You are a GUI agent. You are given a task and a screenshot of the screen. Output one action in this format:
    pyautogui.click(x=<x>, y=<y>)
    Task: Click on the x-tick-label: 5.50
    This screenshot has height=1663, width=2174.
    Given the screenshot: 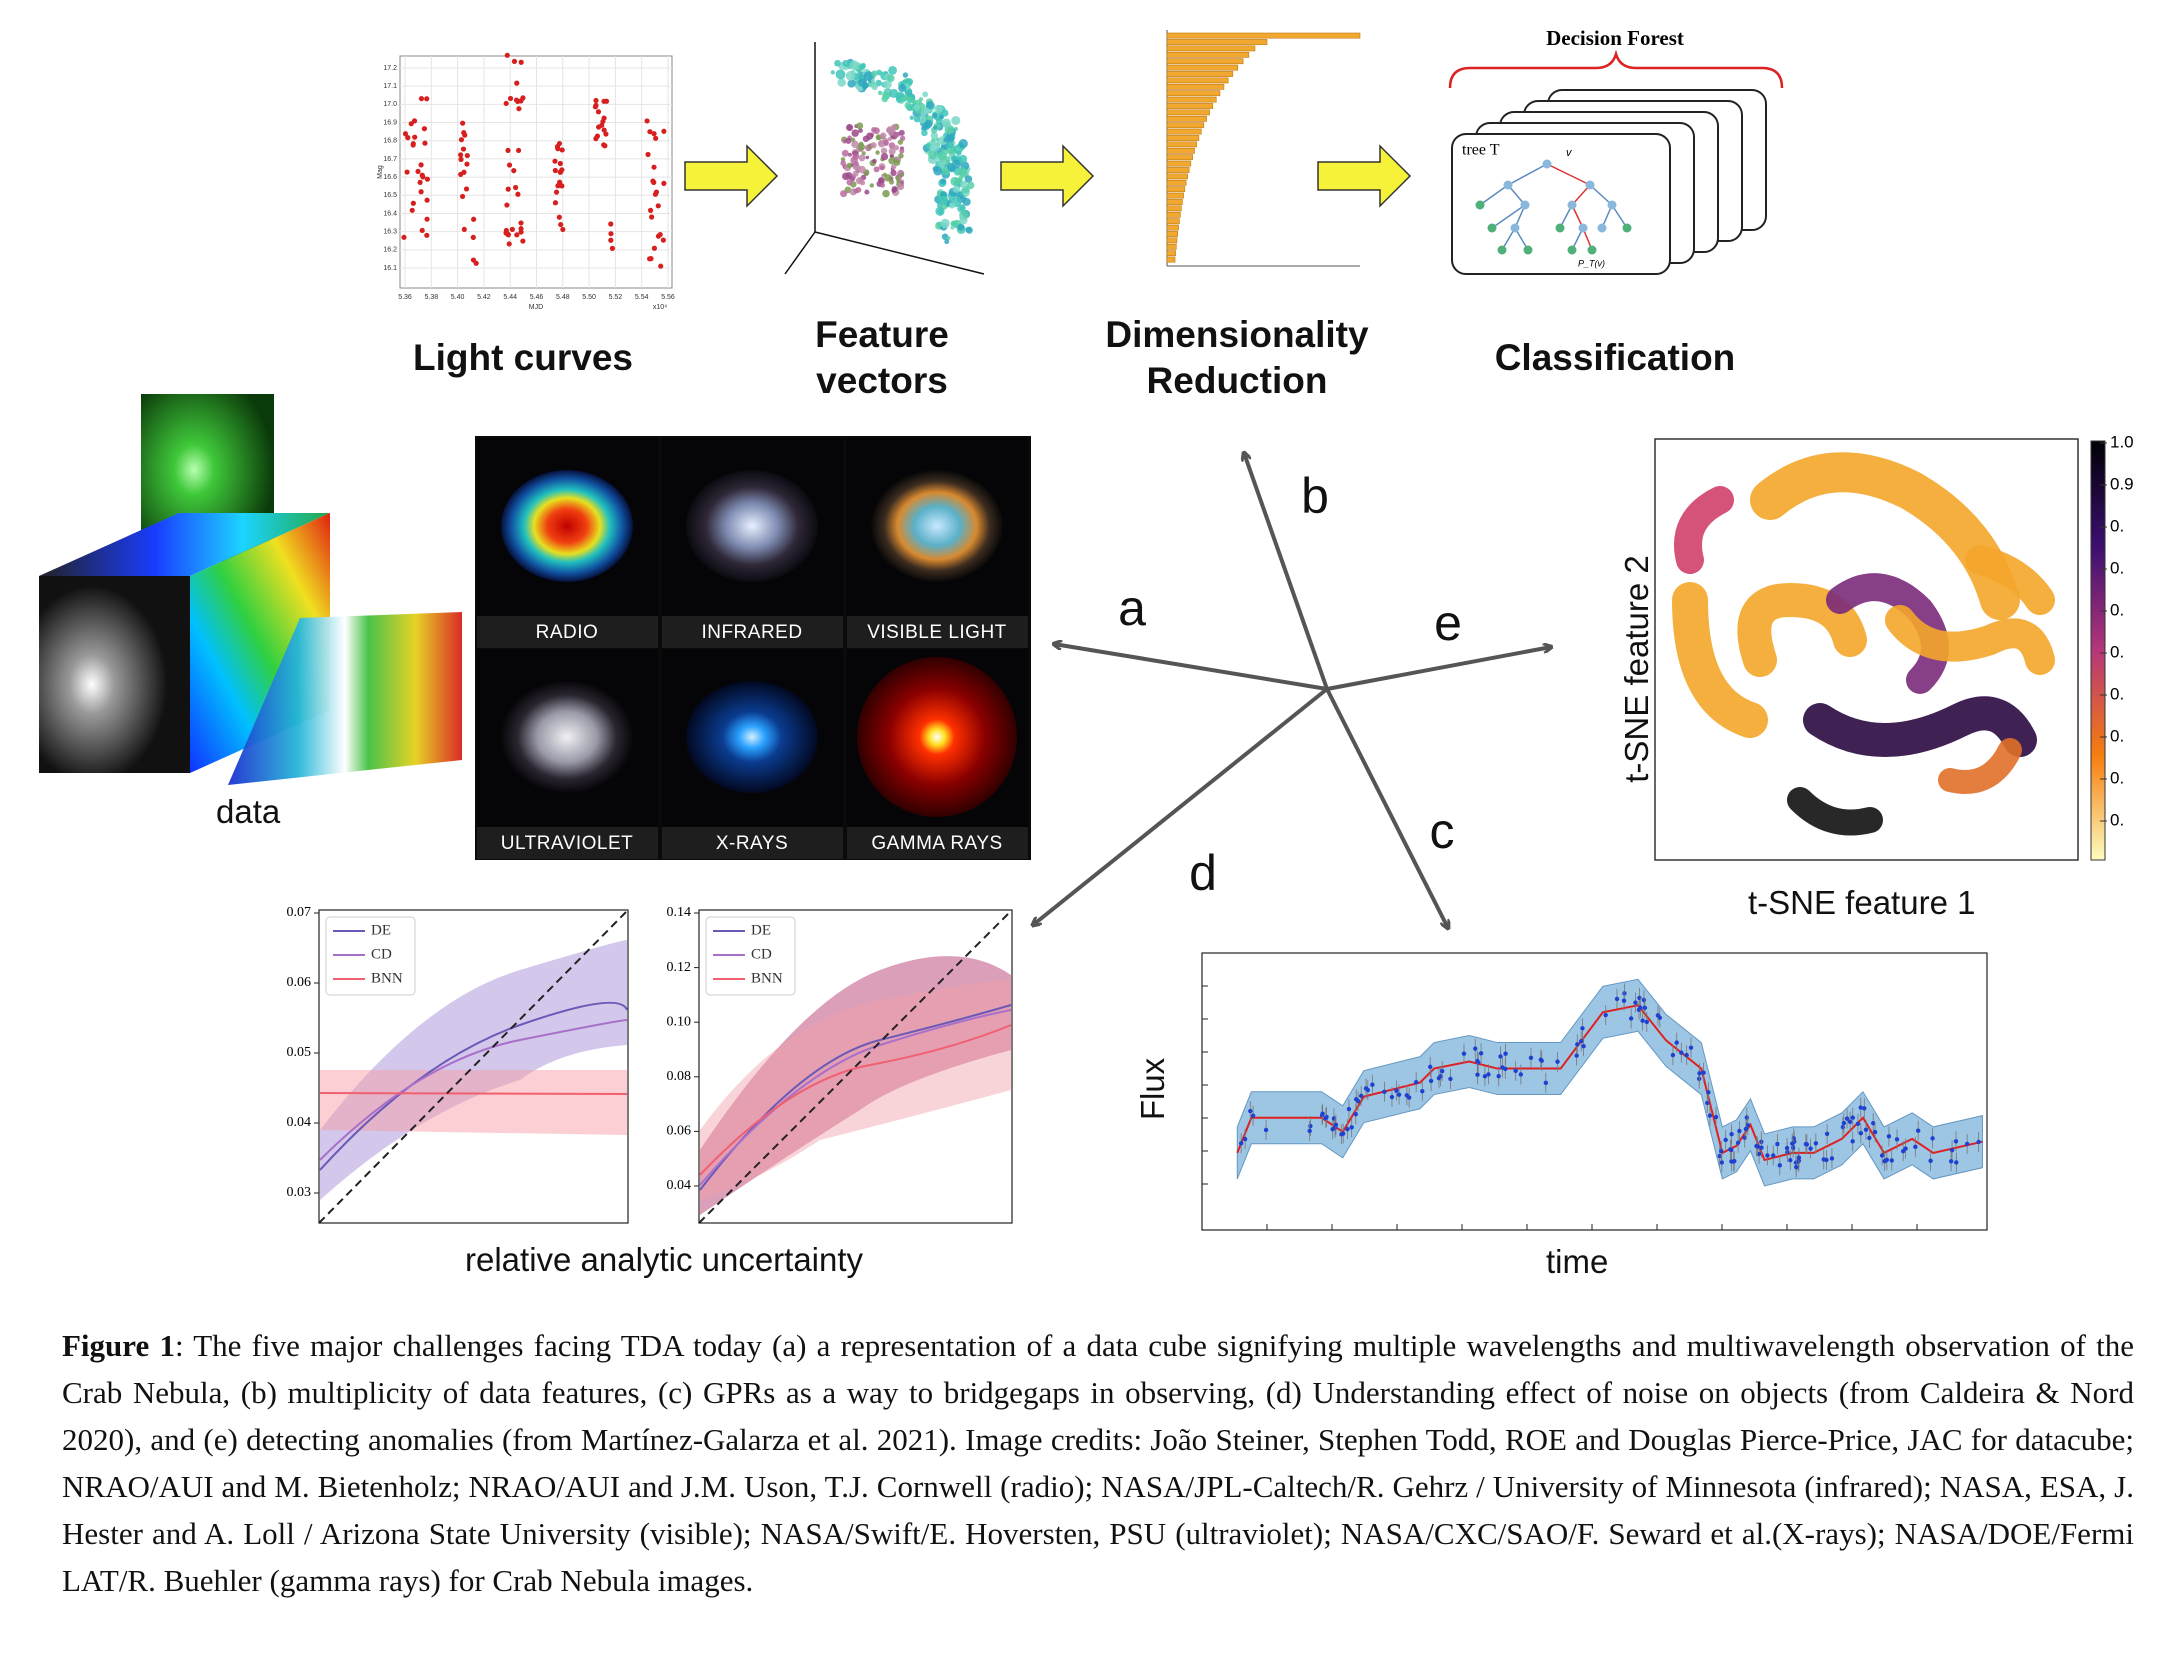 What is the action you would take?
    pyautogui.click(x=589, y=297)
    